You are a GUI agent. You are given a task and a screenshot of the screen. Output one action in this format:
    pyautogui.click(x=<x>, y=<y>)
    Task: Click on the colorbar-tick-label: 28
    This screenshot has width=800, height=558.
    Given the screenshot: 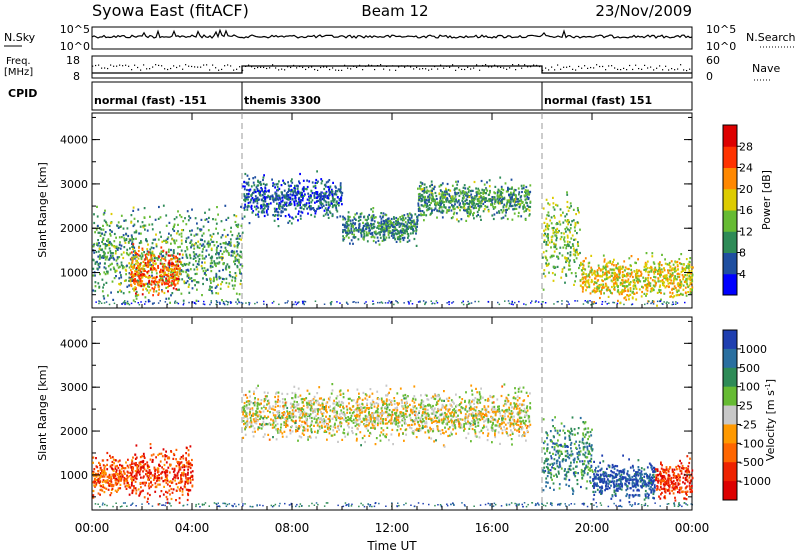 What is the action you would take?
    pyautogui.click(x=746, y=146)
    